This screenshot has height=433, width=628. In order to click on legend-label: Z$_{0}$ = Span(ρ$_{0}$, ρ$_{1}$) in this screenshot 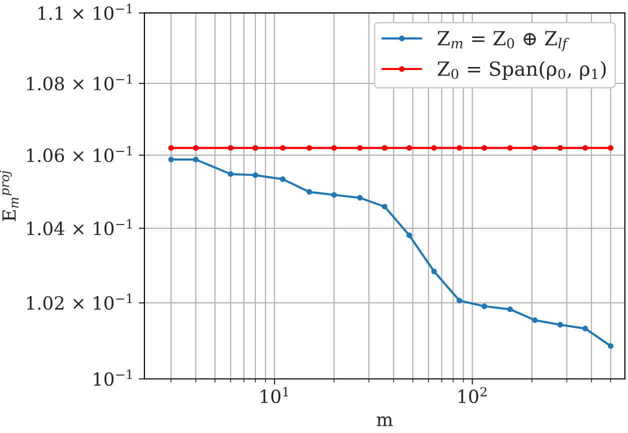, I will do `click(522, 70)`.